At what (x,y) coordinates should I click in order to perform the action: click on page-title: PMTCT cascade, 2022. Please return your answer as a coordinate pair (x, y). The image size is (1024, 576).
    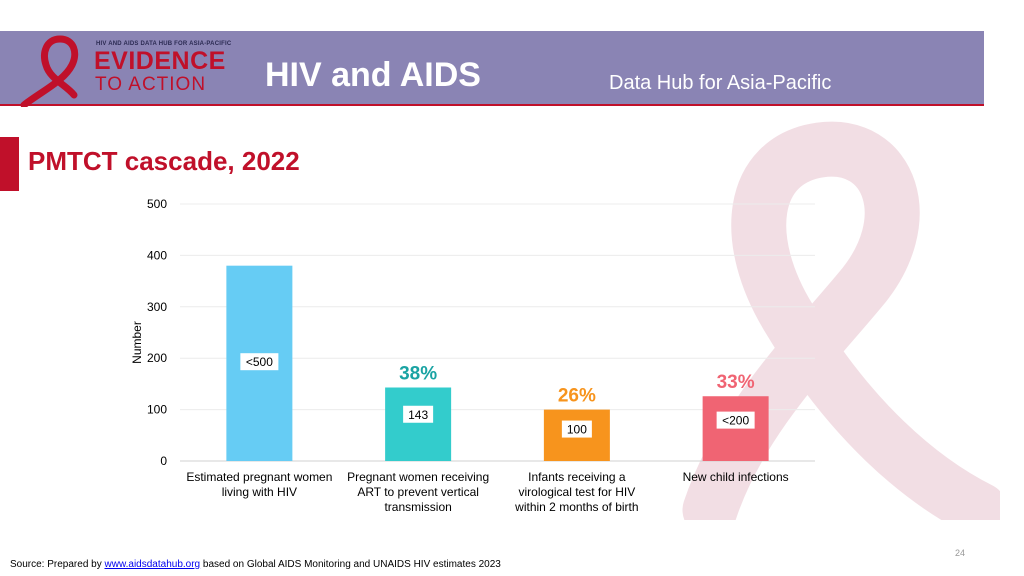
    Looking at the image, I should click on (164, 161).